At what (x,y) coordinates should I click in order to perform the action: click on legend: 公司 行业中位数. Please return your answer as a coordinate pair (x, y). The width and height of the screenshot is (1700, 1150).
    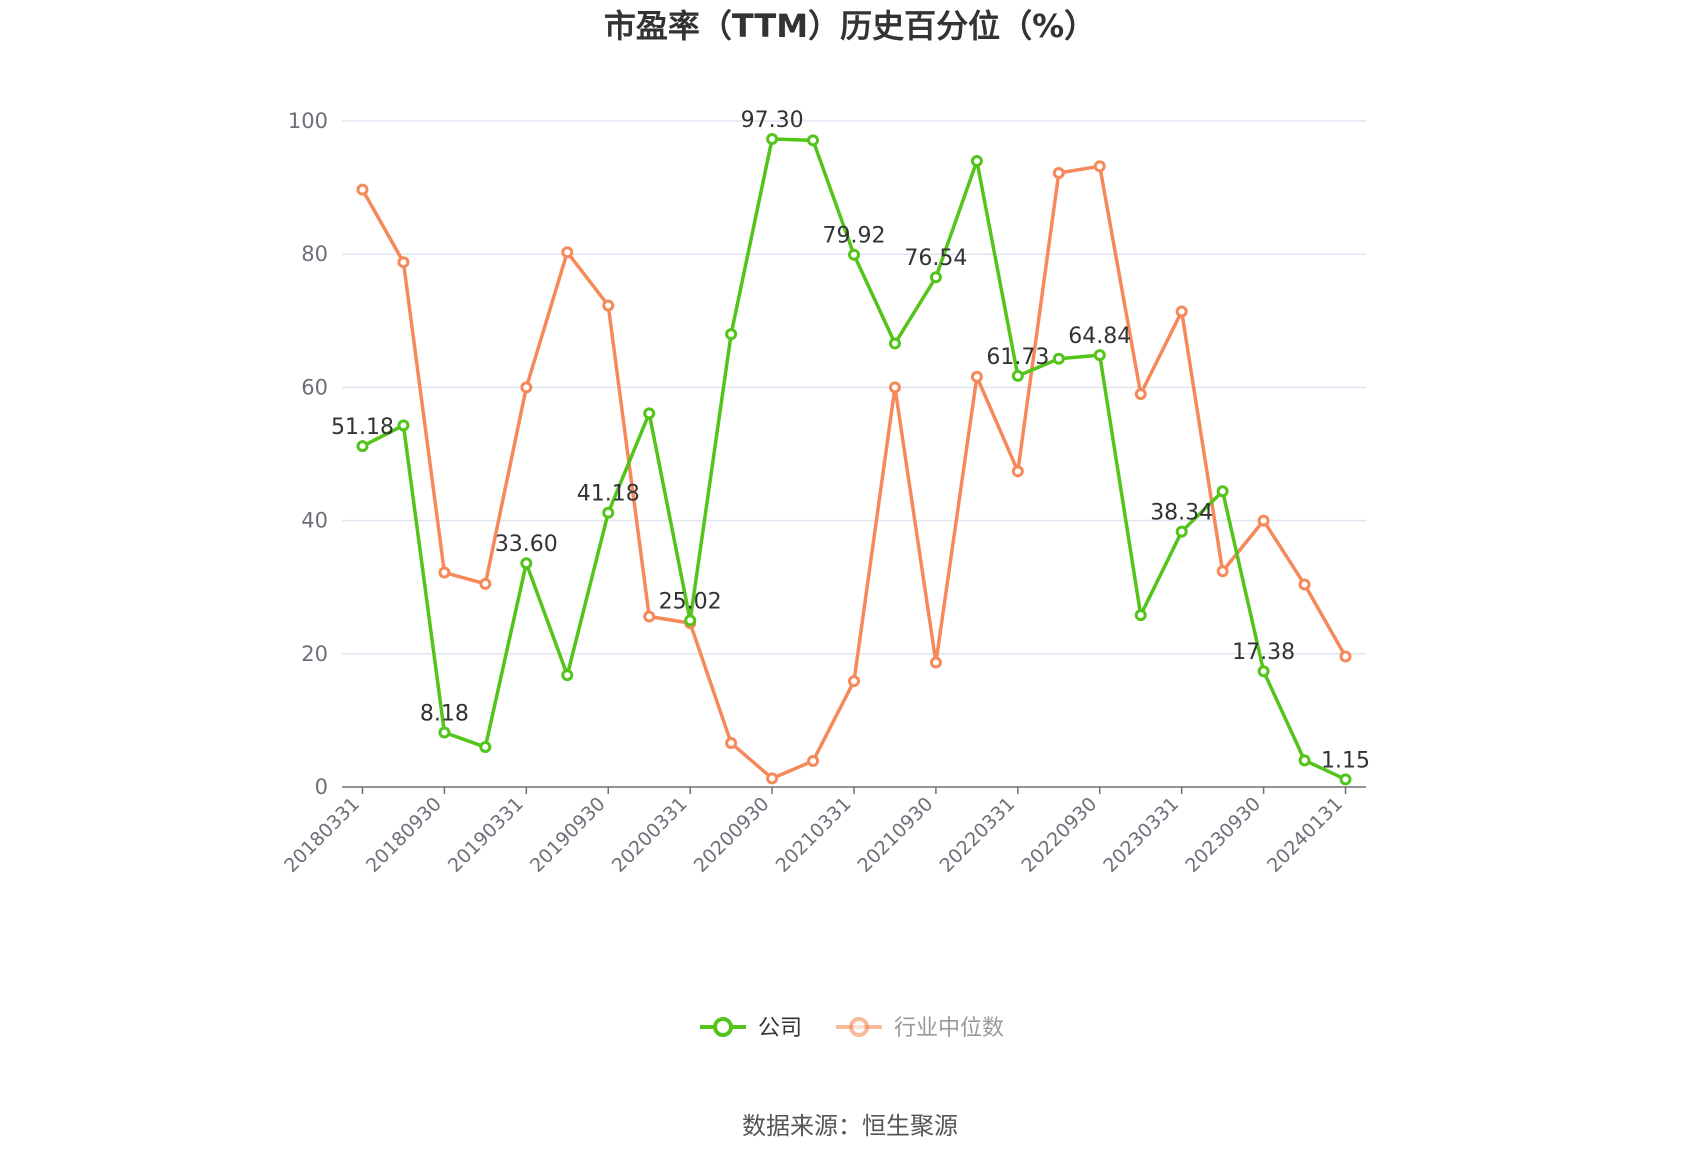
    Looking at the image, I should click on (852, 1028).